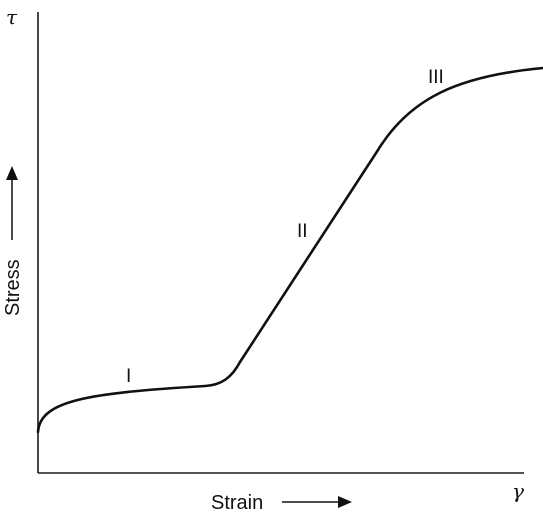  Describe the element at coordinates (13, 287) in the screenshot. I see `y-axis-title: Stress` at that location.